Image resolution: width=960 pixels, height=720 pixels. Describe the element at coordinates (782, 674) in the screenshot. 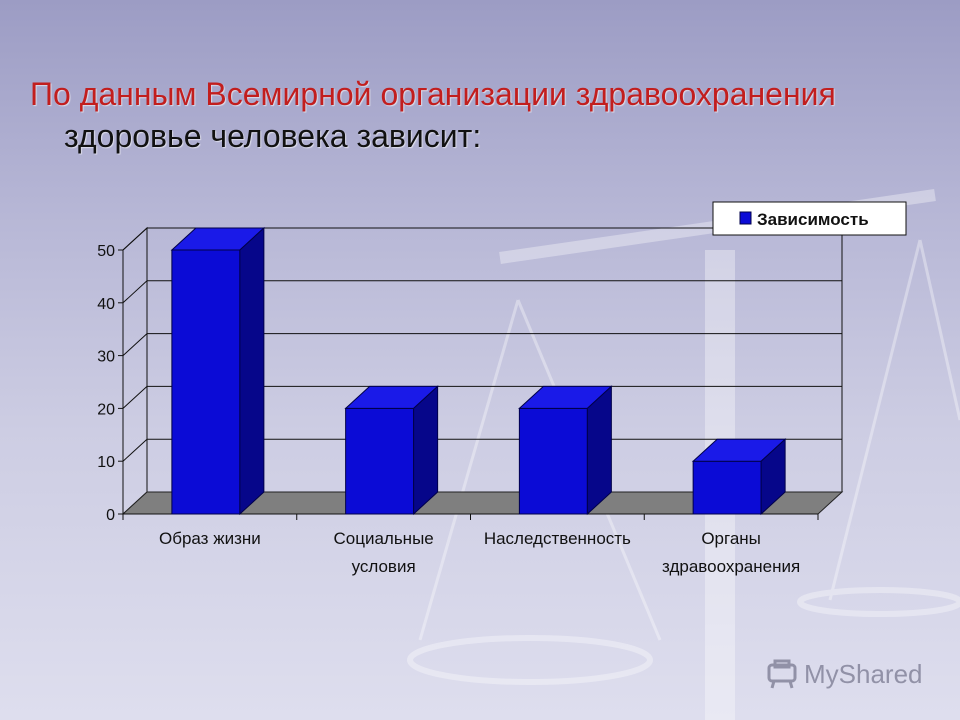

I see `mysharedlogo-icon` at that location.